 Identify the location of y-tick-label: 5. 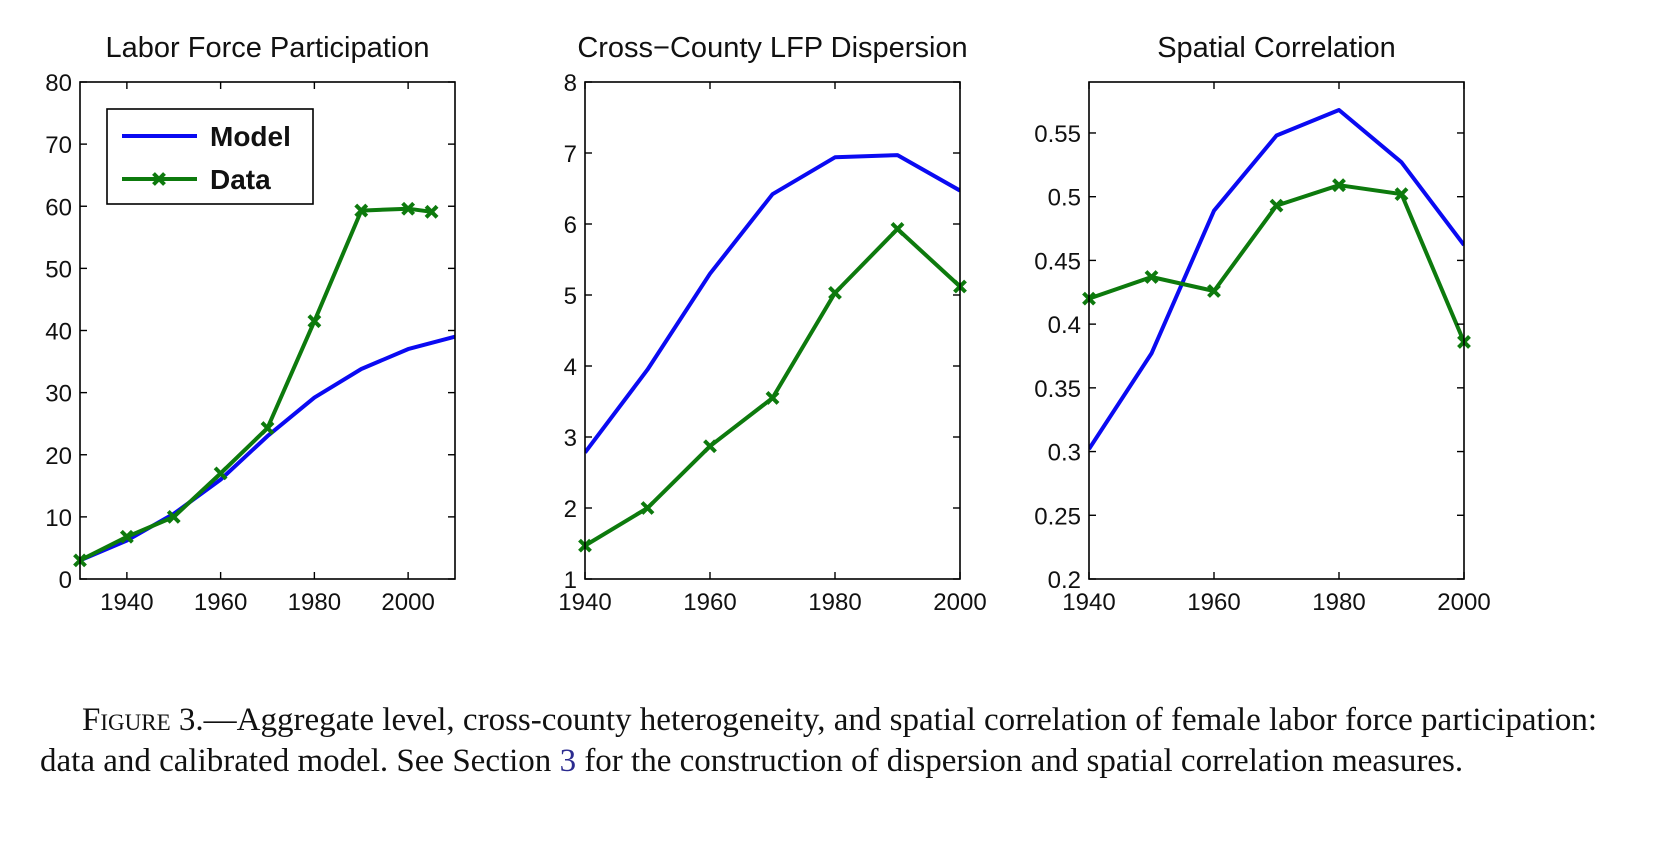
(570, 296).